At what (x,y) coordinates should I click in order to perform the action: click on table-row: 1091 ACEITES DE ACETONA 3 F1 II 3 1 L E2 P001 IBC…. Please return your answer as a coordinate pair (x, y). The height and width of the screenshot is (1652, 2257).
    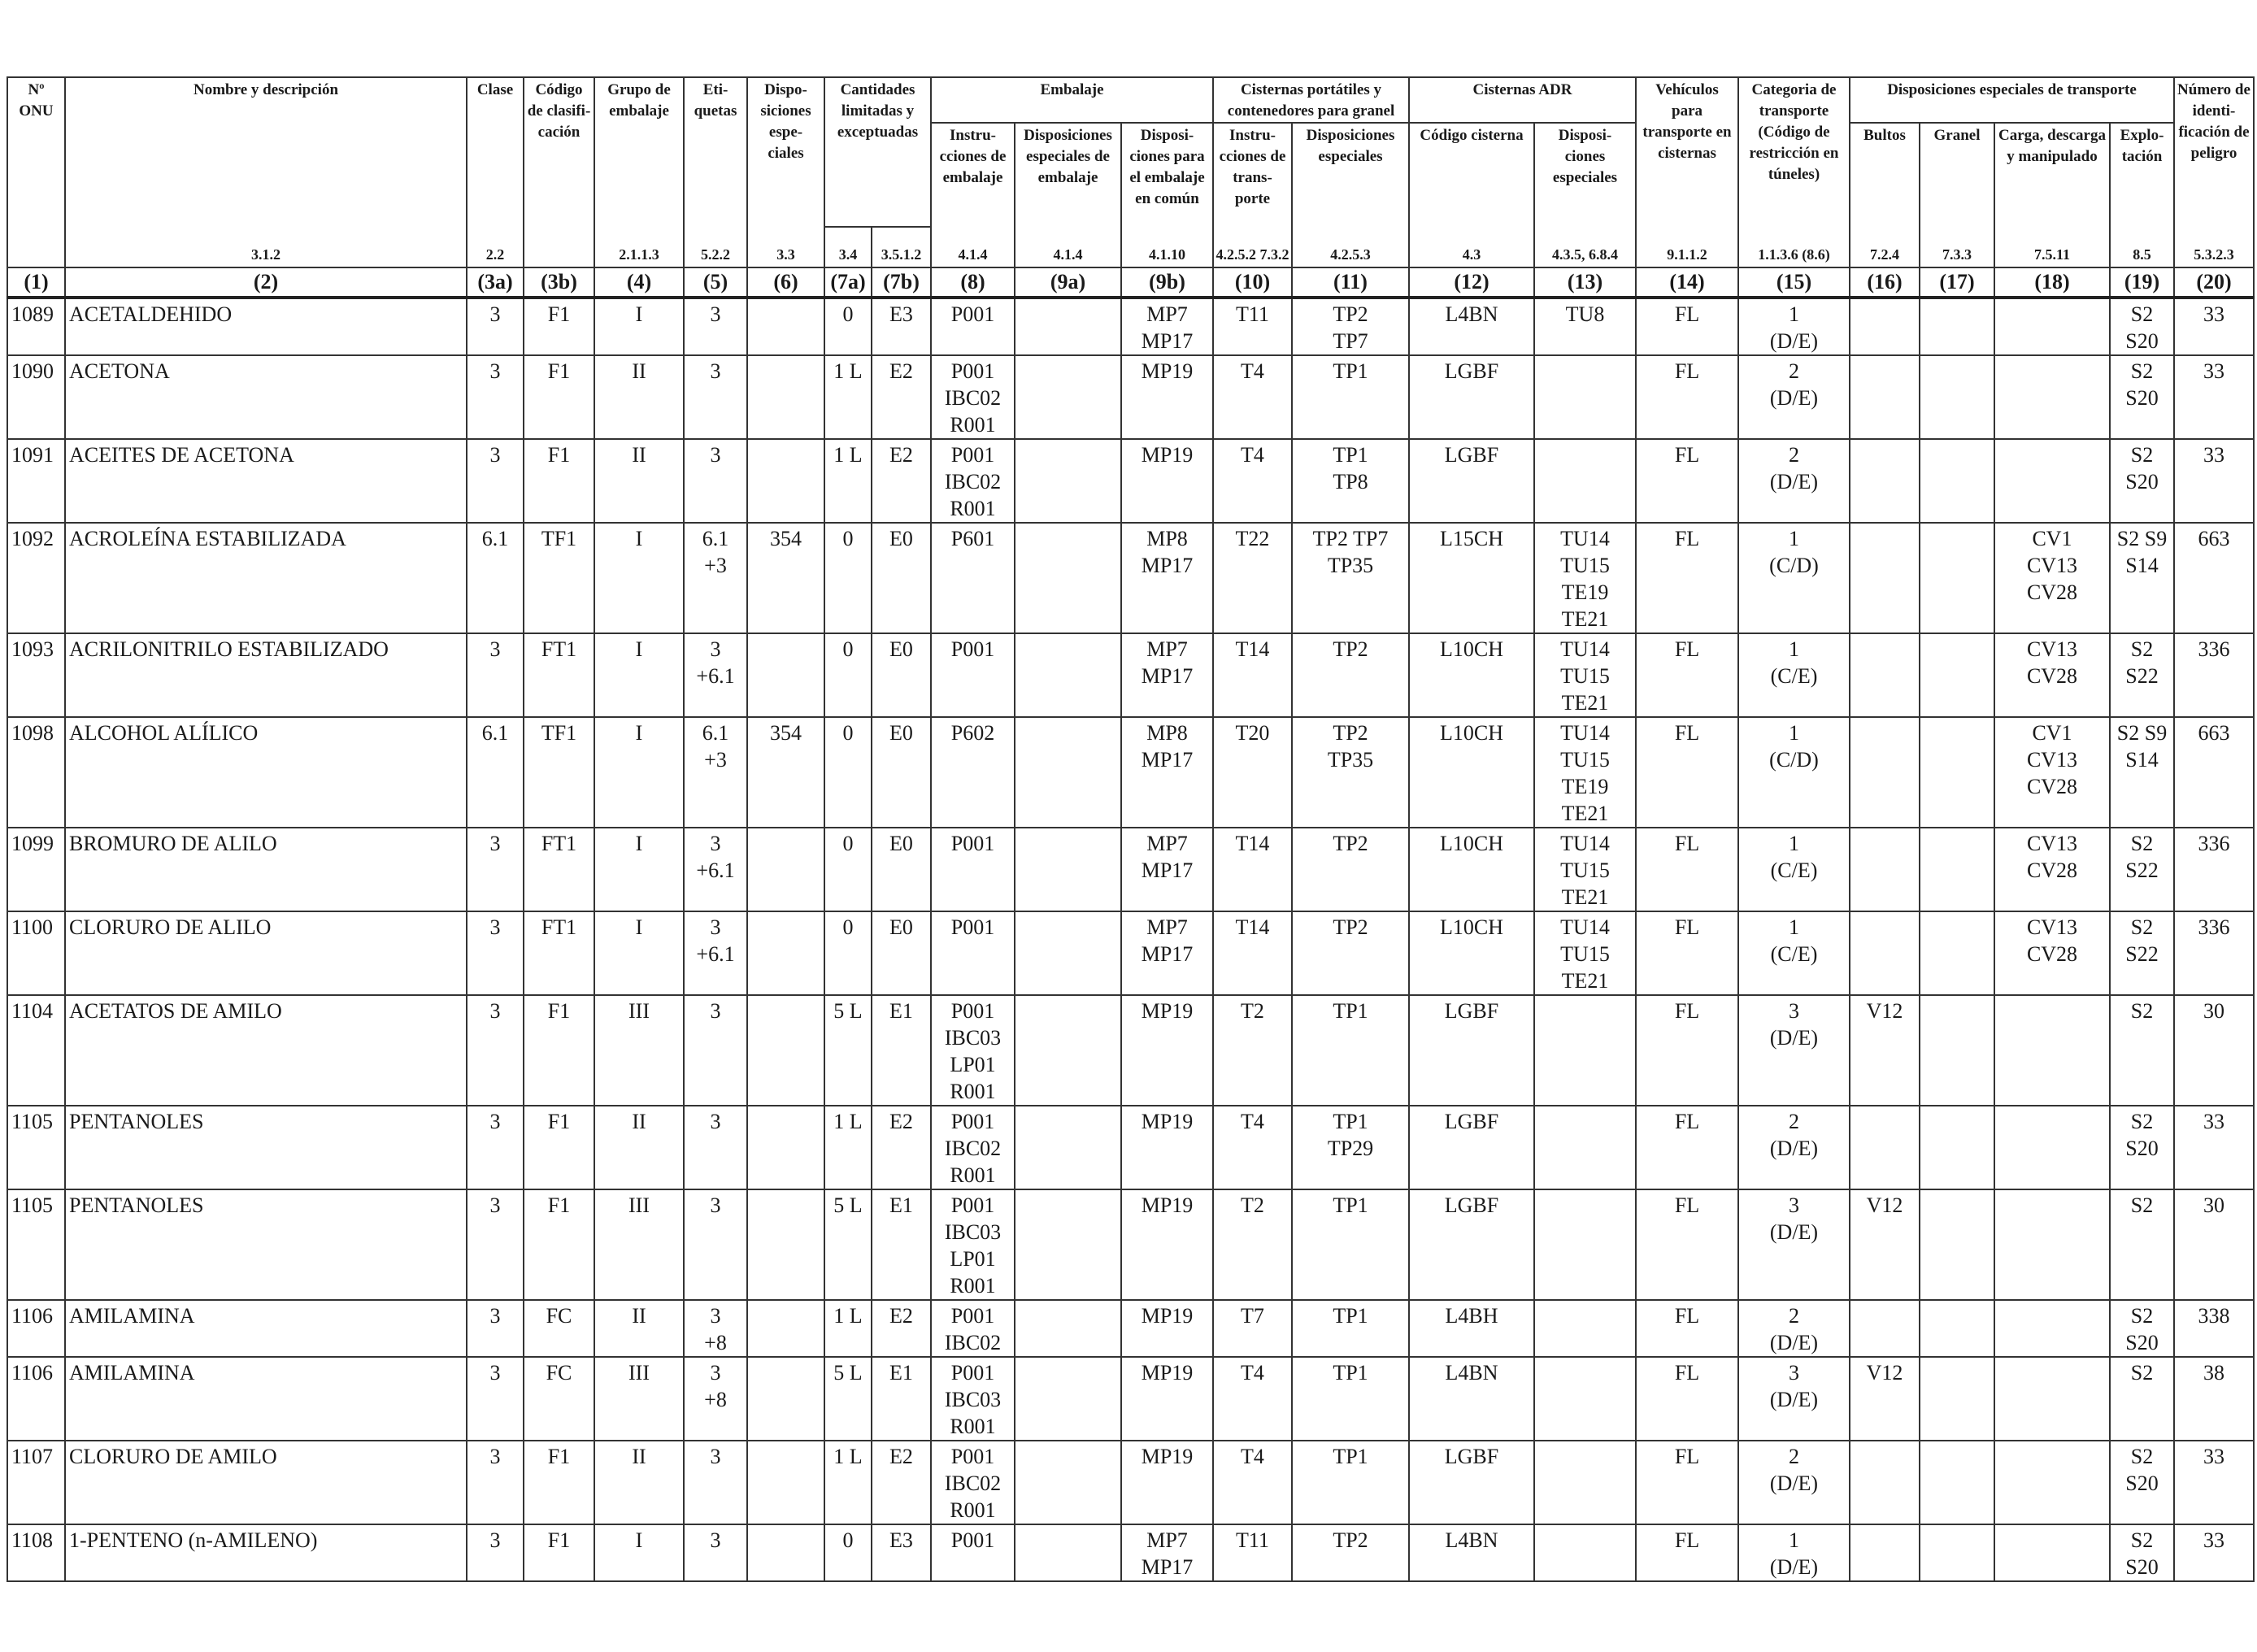
    Looking at the image, I should click on (1131, 481).